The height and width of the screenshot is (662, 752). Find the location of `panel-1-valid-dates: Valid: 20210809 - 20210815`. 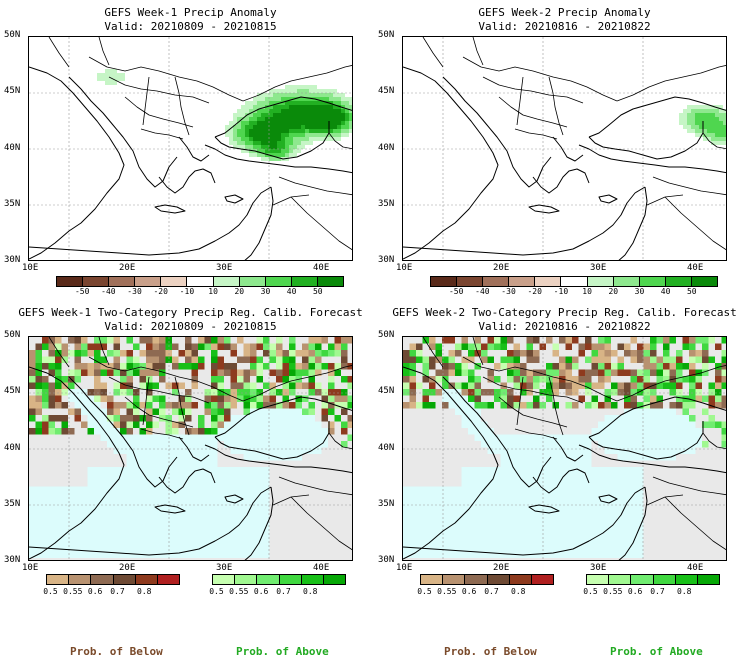

panel-1-valid-dates: Valid: 20210809 - 20210815 is located at coordinates (190, 26).